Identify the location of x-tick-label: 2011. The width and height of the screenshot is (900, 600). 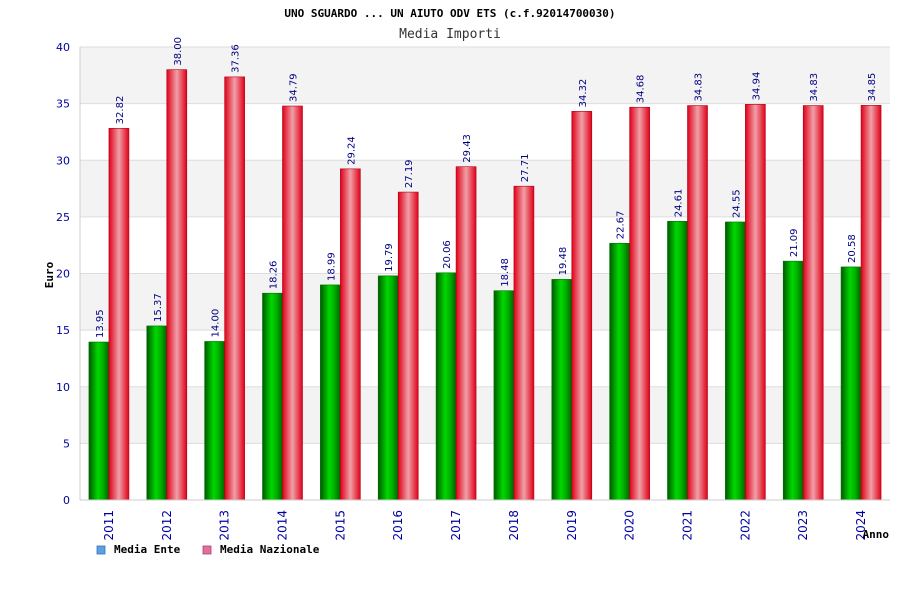
(109, 525).